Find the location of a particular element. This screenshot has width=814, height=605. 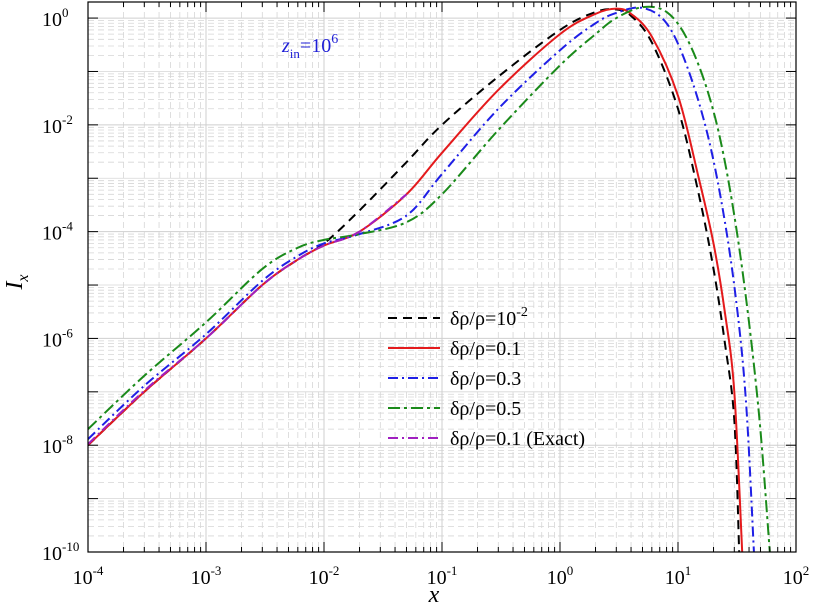

y-tick-exponent: -4 is located at coordinates (67, 226).